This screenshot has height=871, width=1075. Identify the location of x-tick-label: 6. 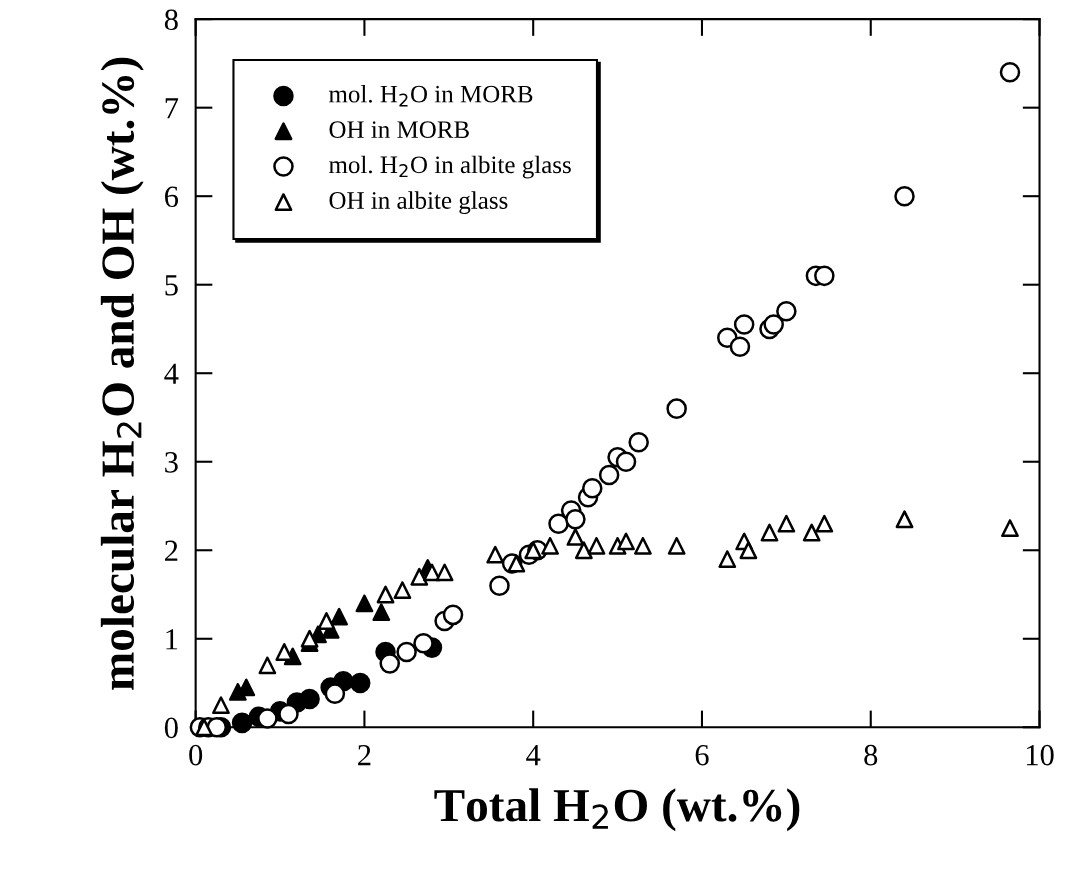
(702, 755).